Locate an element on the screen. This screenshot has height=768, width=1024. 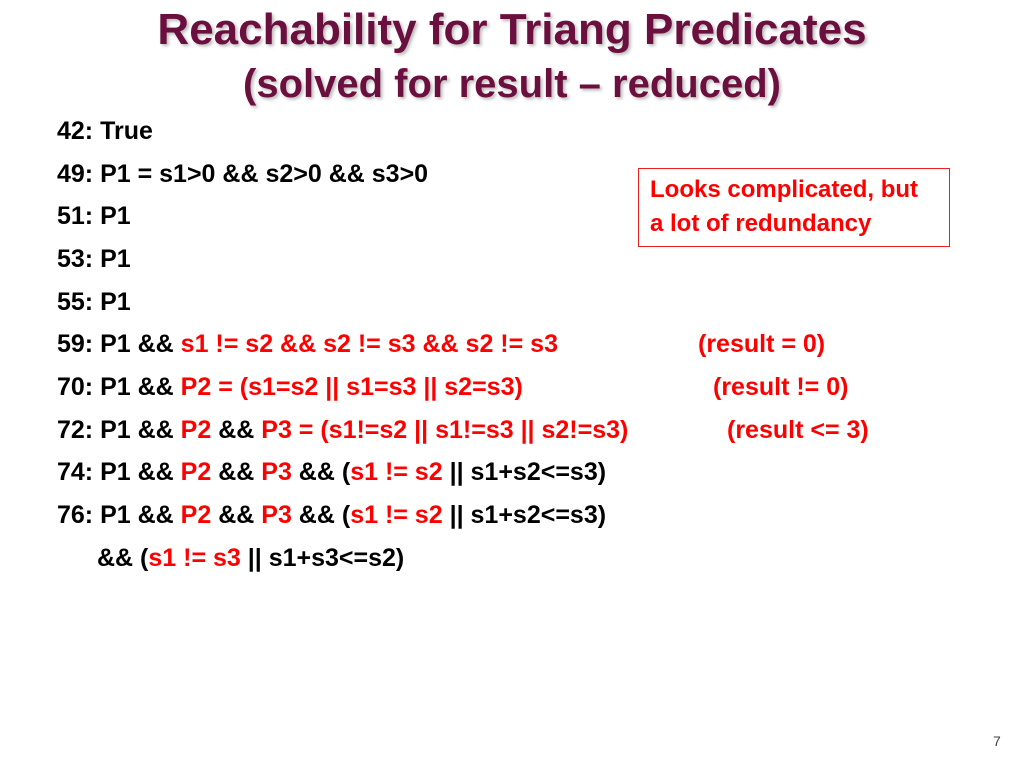
line-text: 70: P1 && is located at coordinates (119, 386).